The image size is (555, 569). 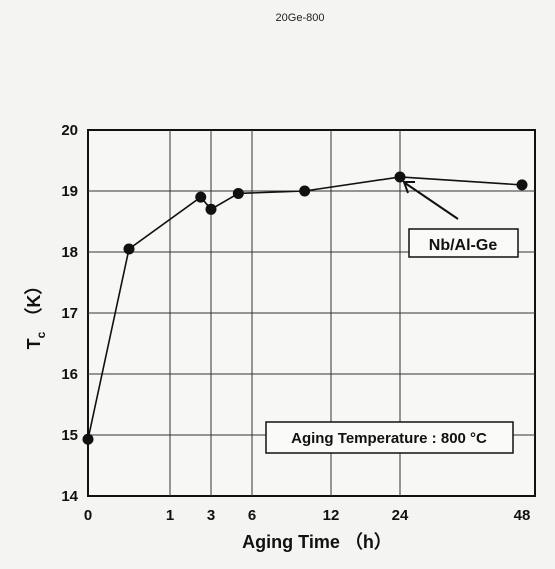 I want to click on annotation-arrow-line, so click(x=431, y=201).